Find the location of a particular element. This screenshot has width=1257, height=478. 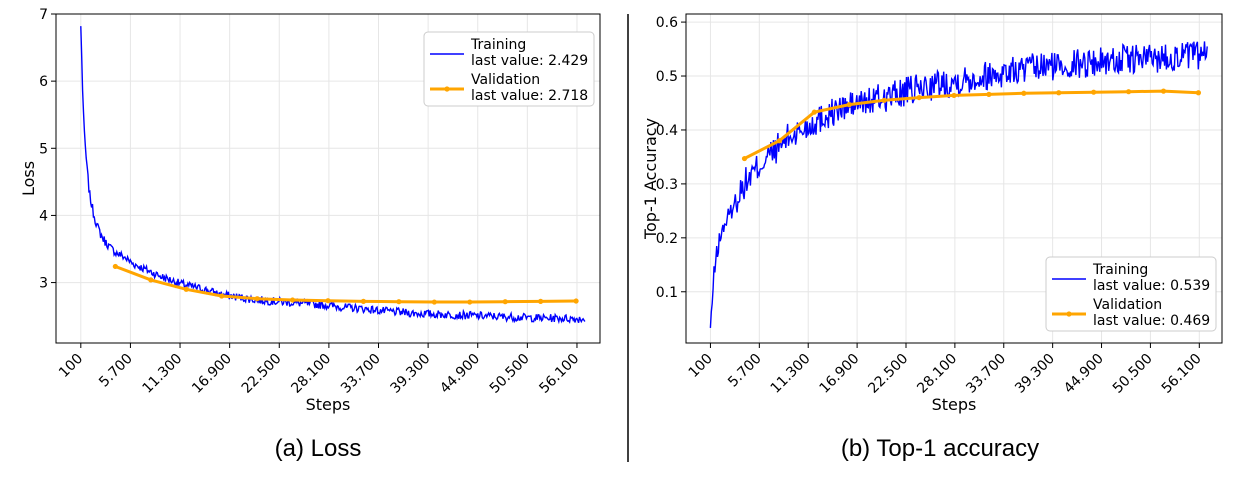

y-tick-label: 0.3 is located at coordinates (667, 185).